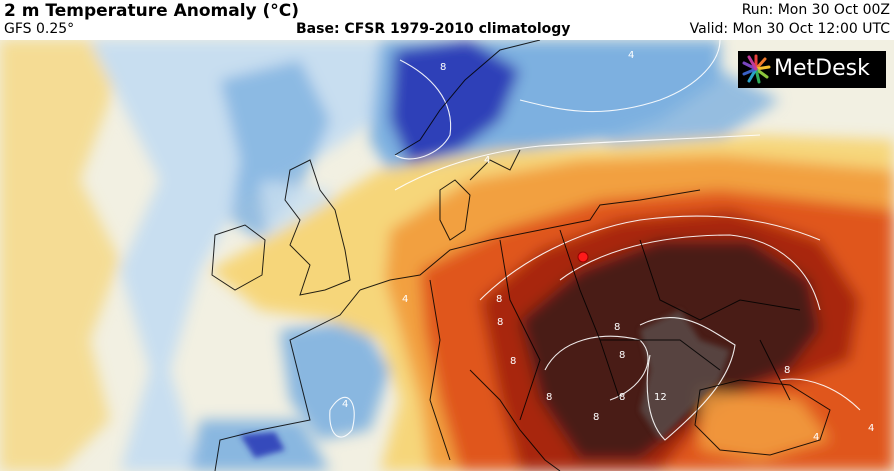 The height and width of the screenshot is (471, 894). What do you see at coordinates (39, 29) in the screenshot?
I see `model-label: GFS 0.25°` at bounding box center [39, 29].